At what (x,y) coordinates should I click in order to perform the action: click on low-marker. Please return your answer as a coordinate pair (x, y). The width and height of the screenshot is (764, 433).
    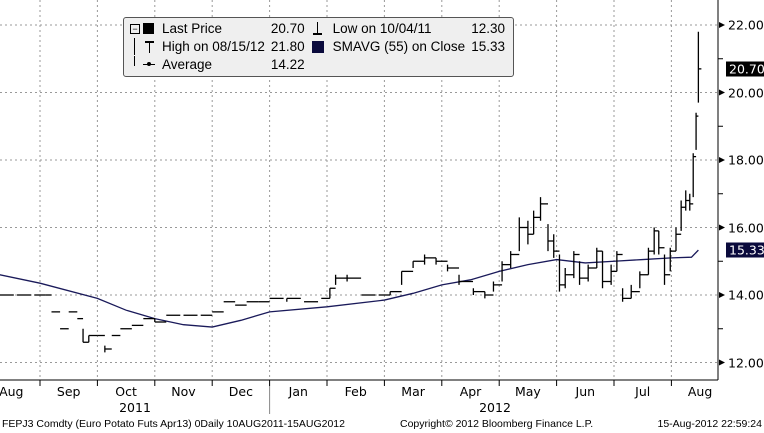
    Looking at the image, I should click on (319, 28).